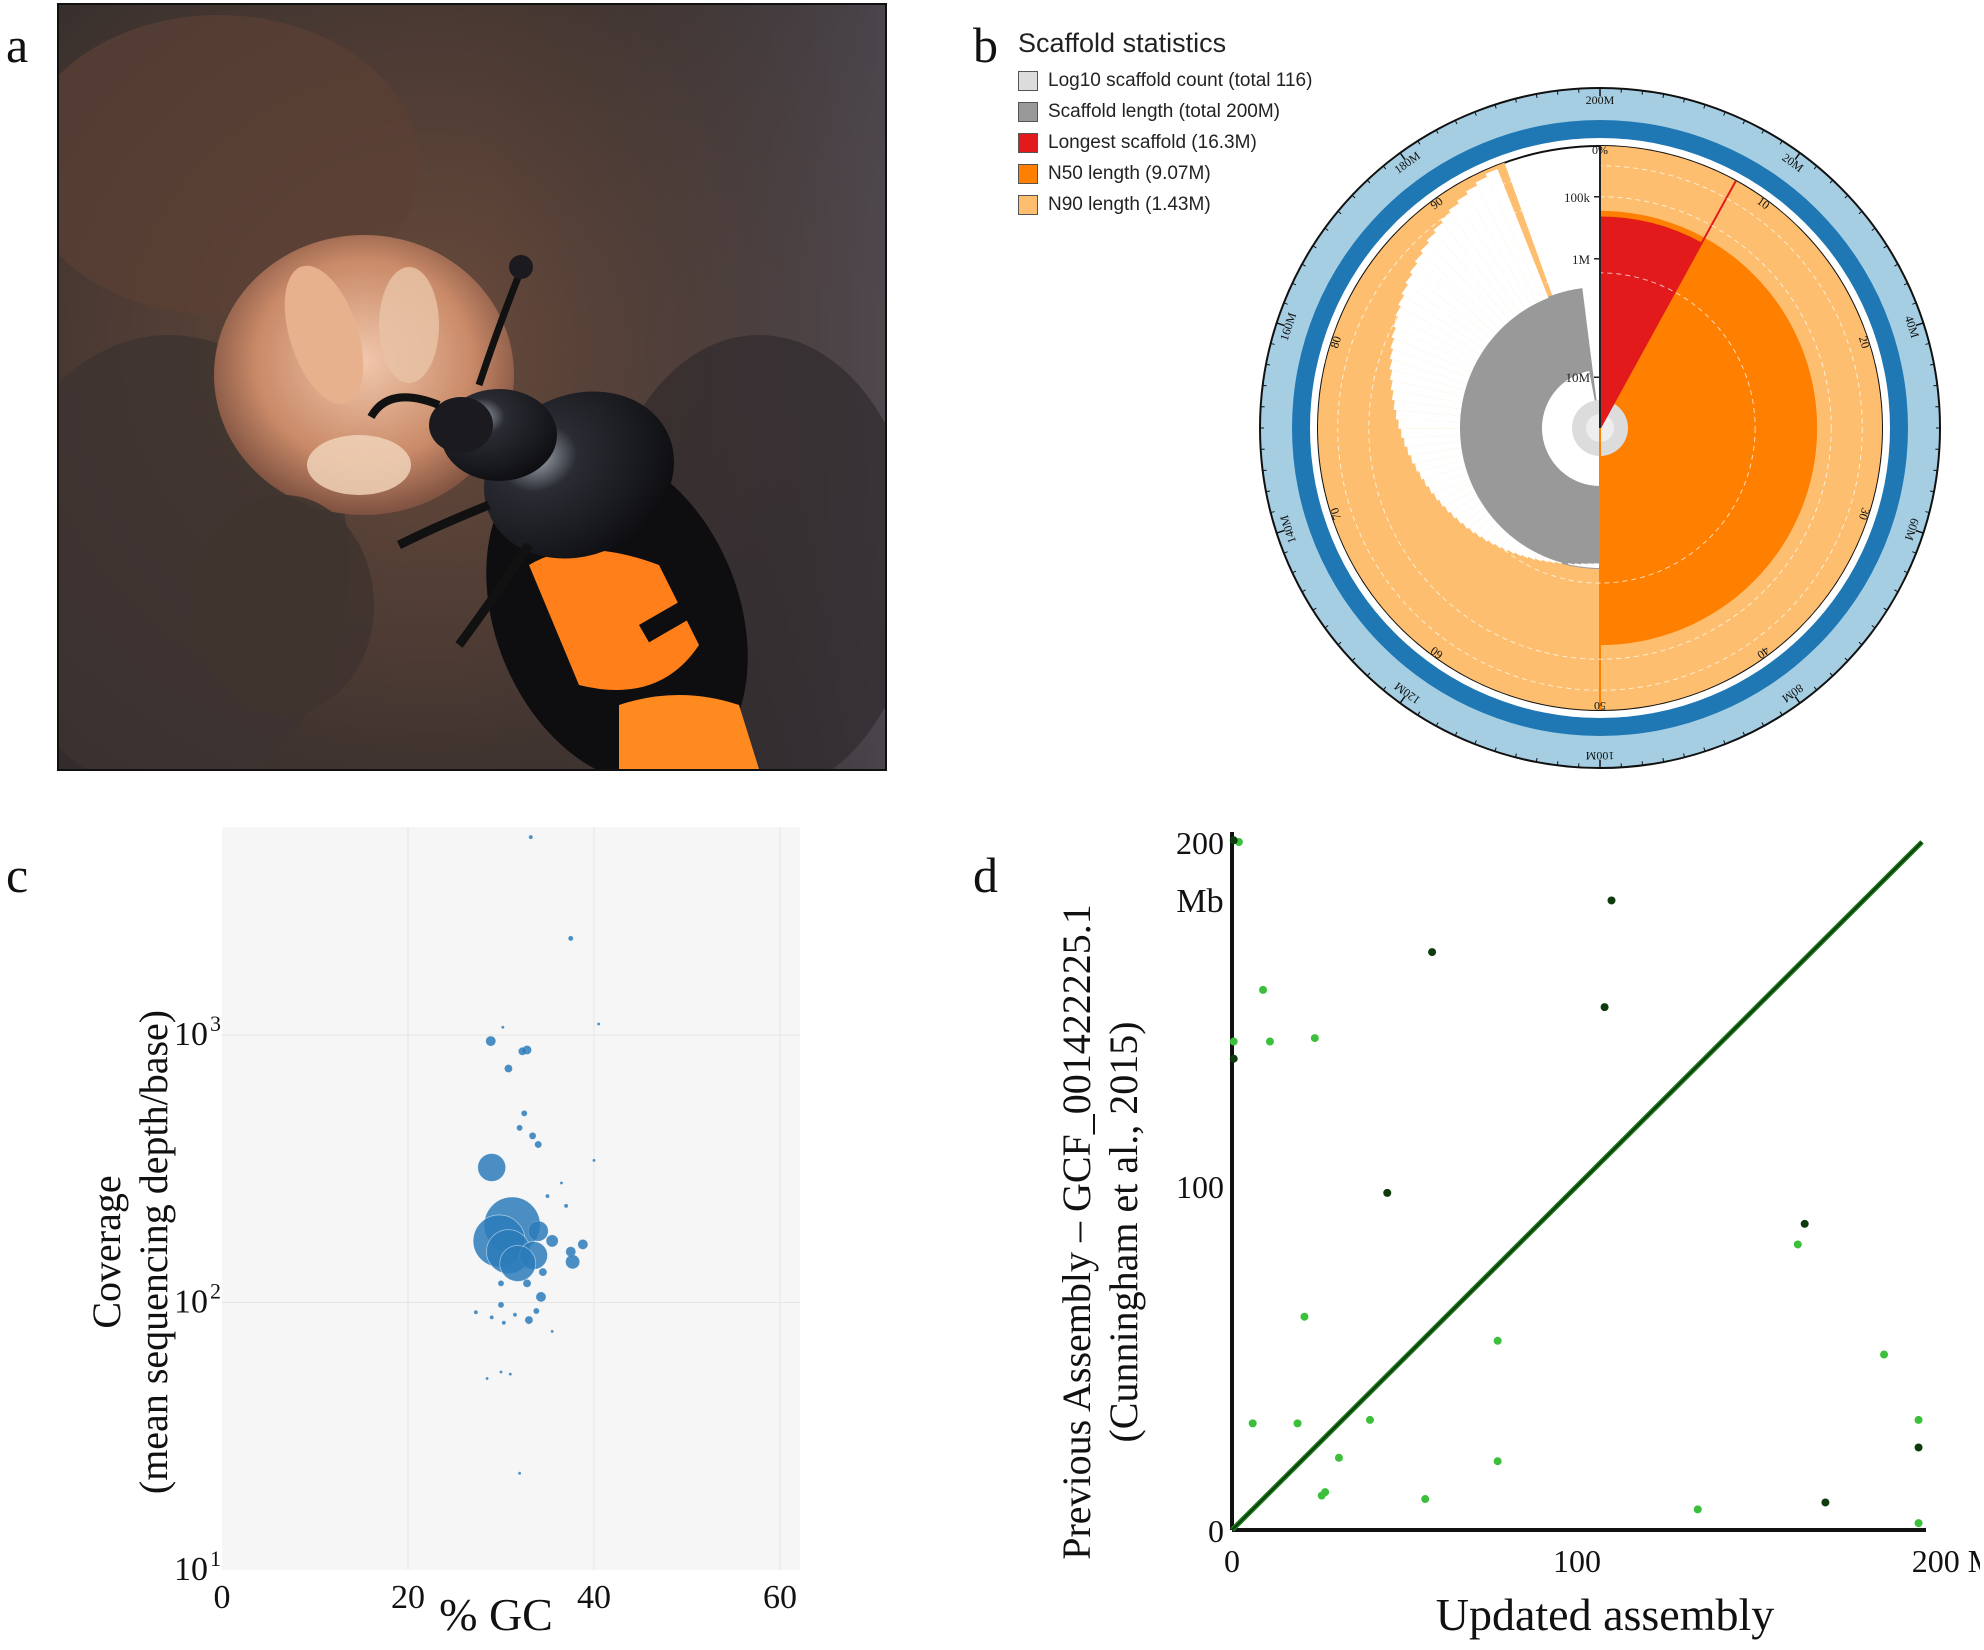 Image resolution: width=1984 pixels, height=1650 pixels. I want to click on percent-tick-label: 20, so click(1864, 342).